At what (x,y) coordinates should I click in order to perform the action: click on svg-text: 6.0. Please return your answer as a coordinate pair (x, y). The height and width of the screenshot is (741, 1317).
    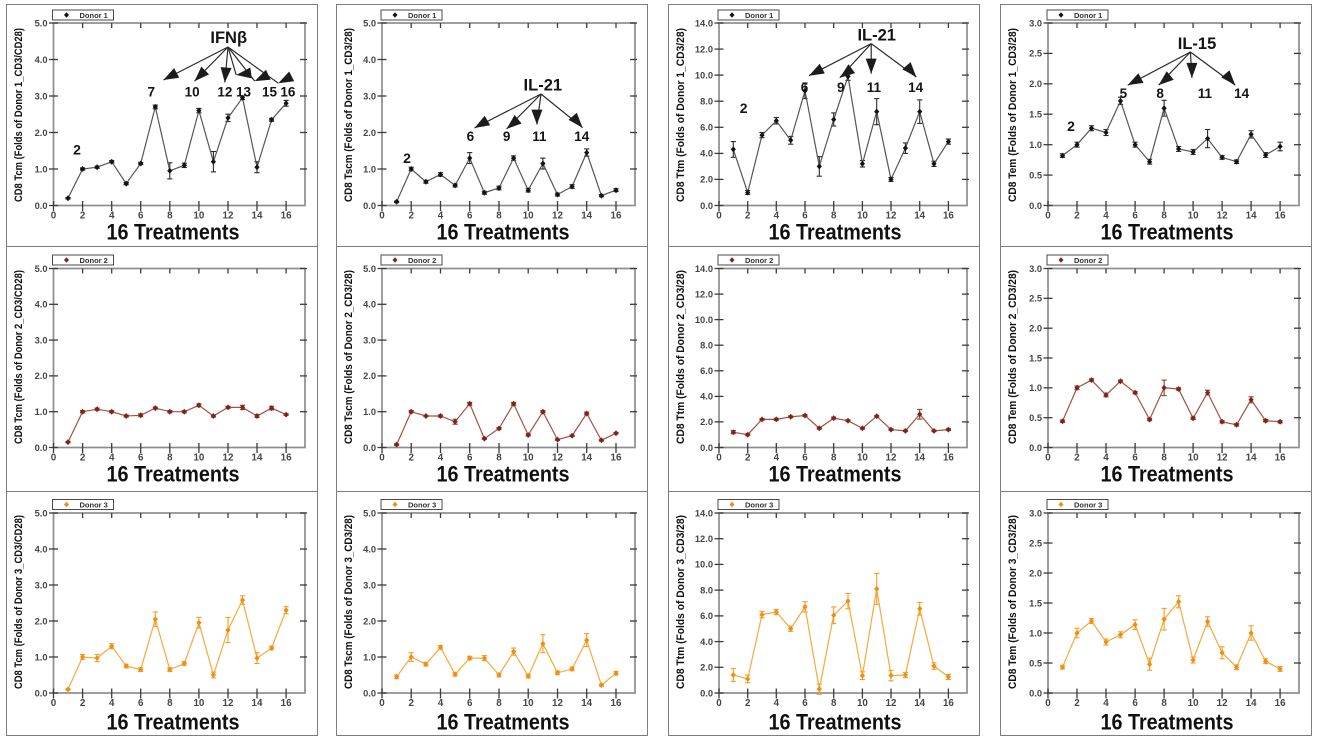
    Looking at the image, I should click on (706, 128).